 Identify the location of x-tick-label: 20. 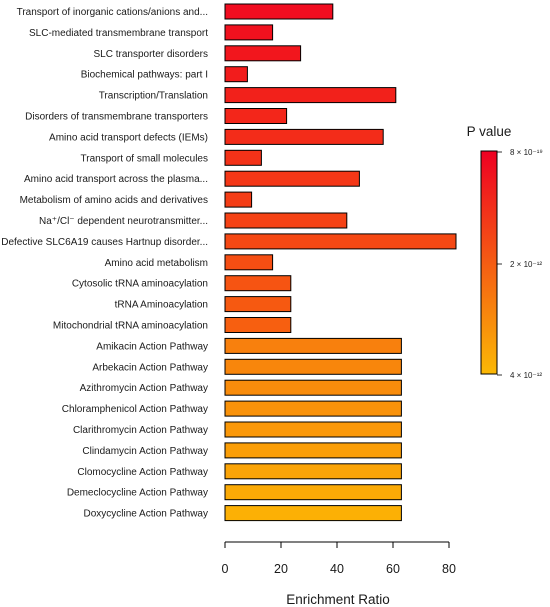
(281, 569).